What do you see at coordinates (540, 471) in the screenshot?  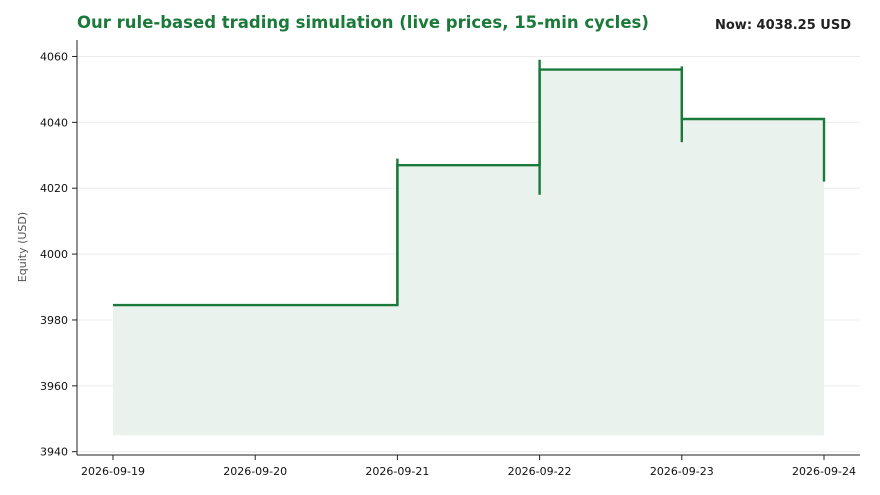 I see `x-tick-label: 2026-09-22` at bounding box center [540, 471].